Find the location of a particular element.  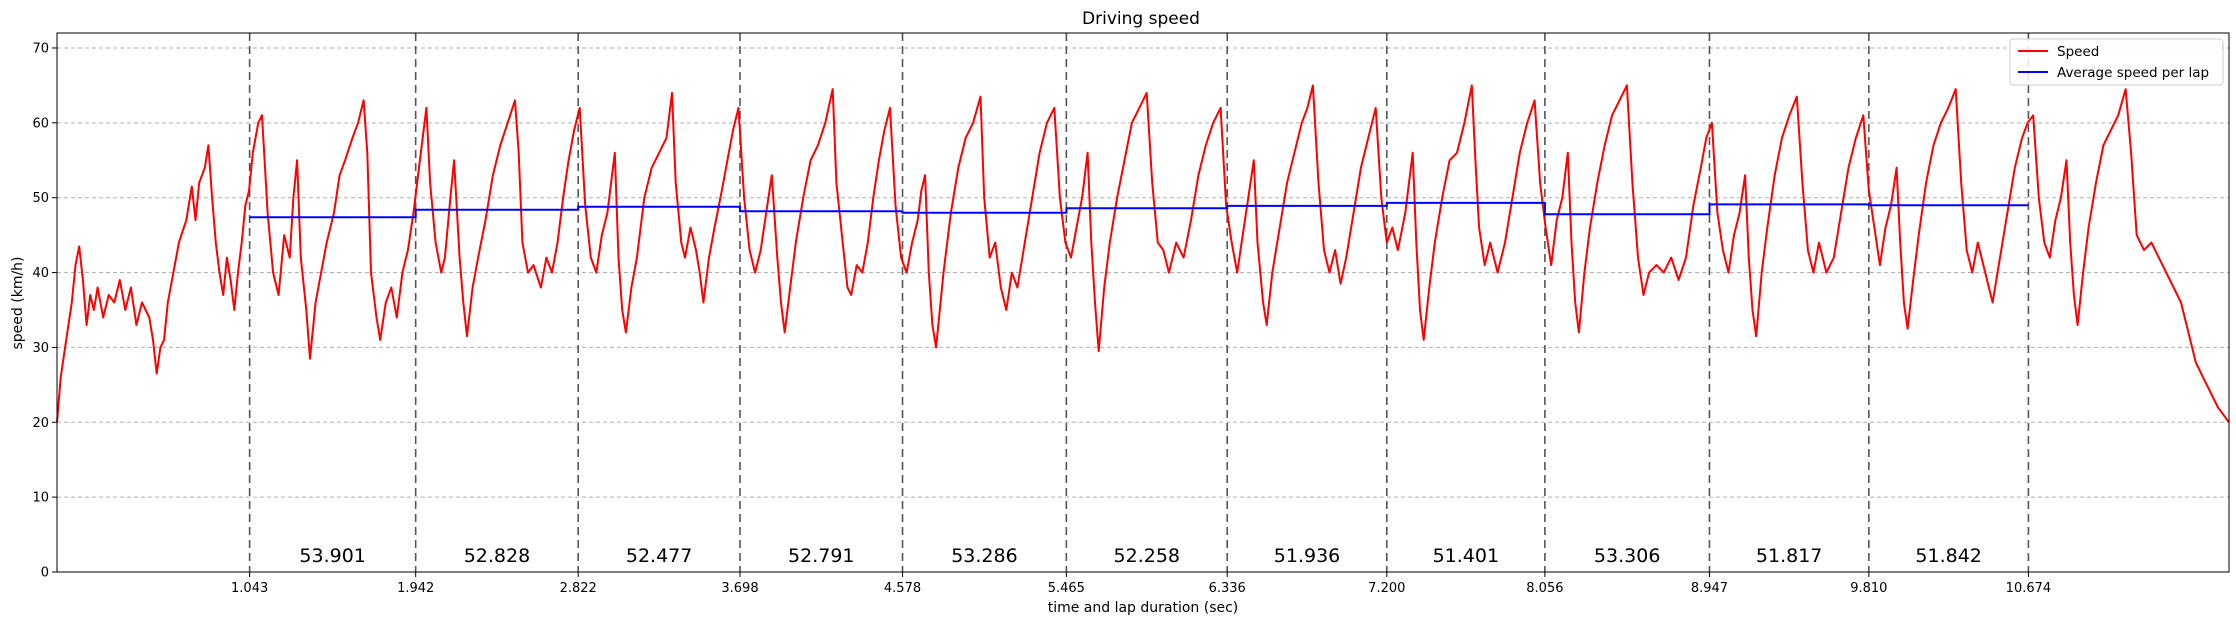

x-tick-label: 7.200 is located at coordinates (1386, 588).